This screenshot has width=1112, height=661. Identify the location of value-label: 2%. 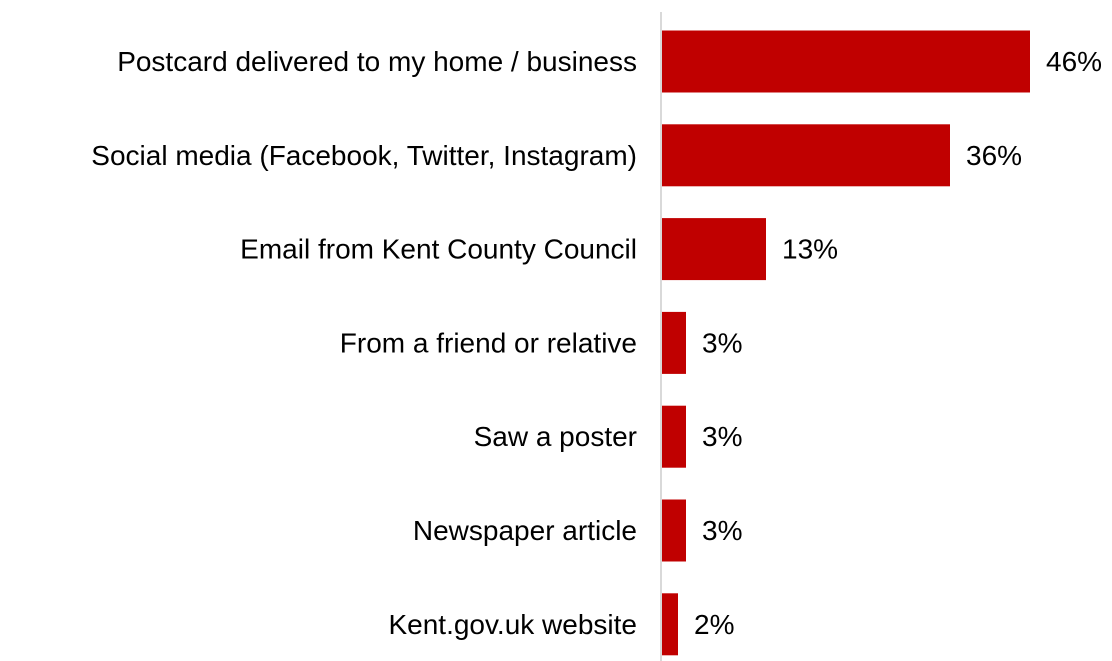
(714, 624).